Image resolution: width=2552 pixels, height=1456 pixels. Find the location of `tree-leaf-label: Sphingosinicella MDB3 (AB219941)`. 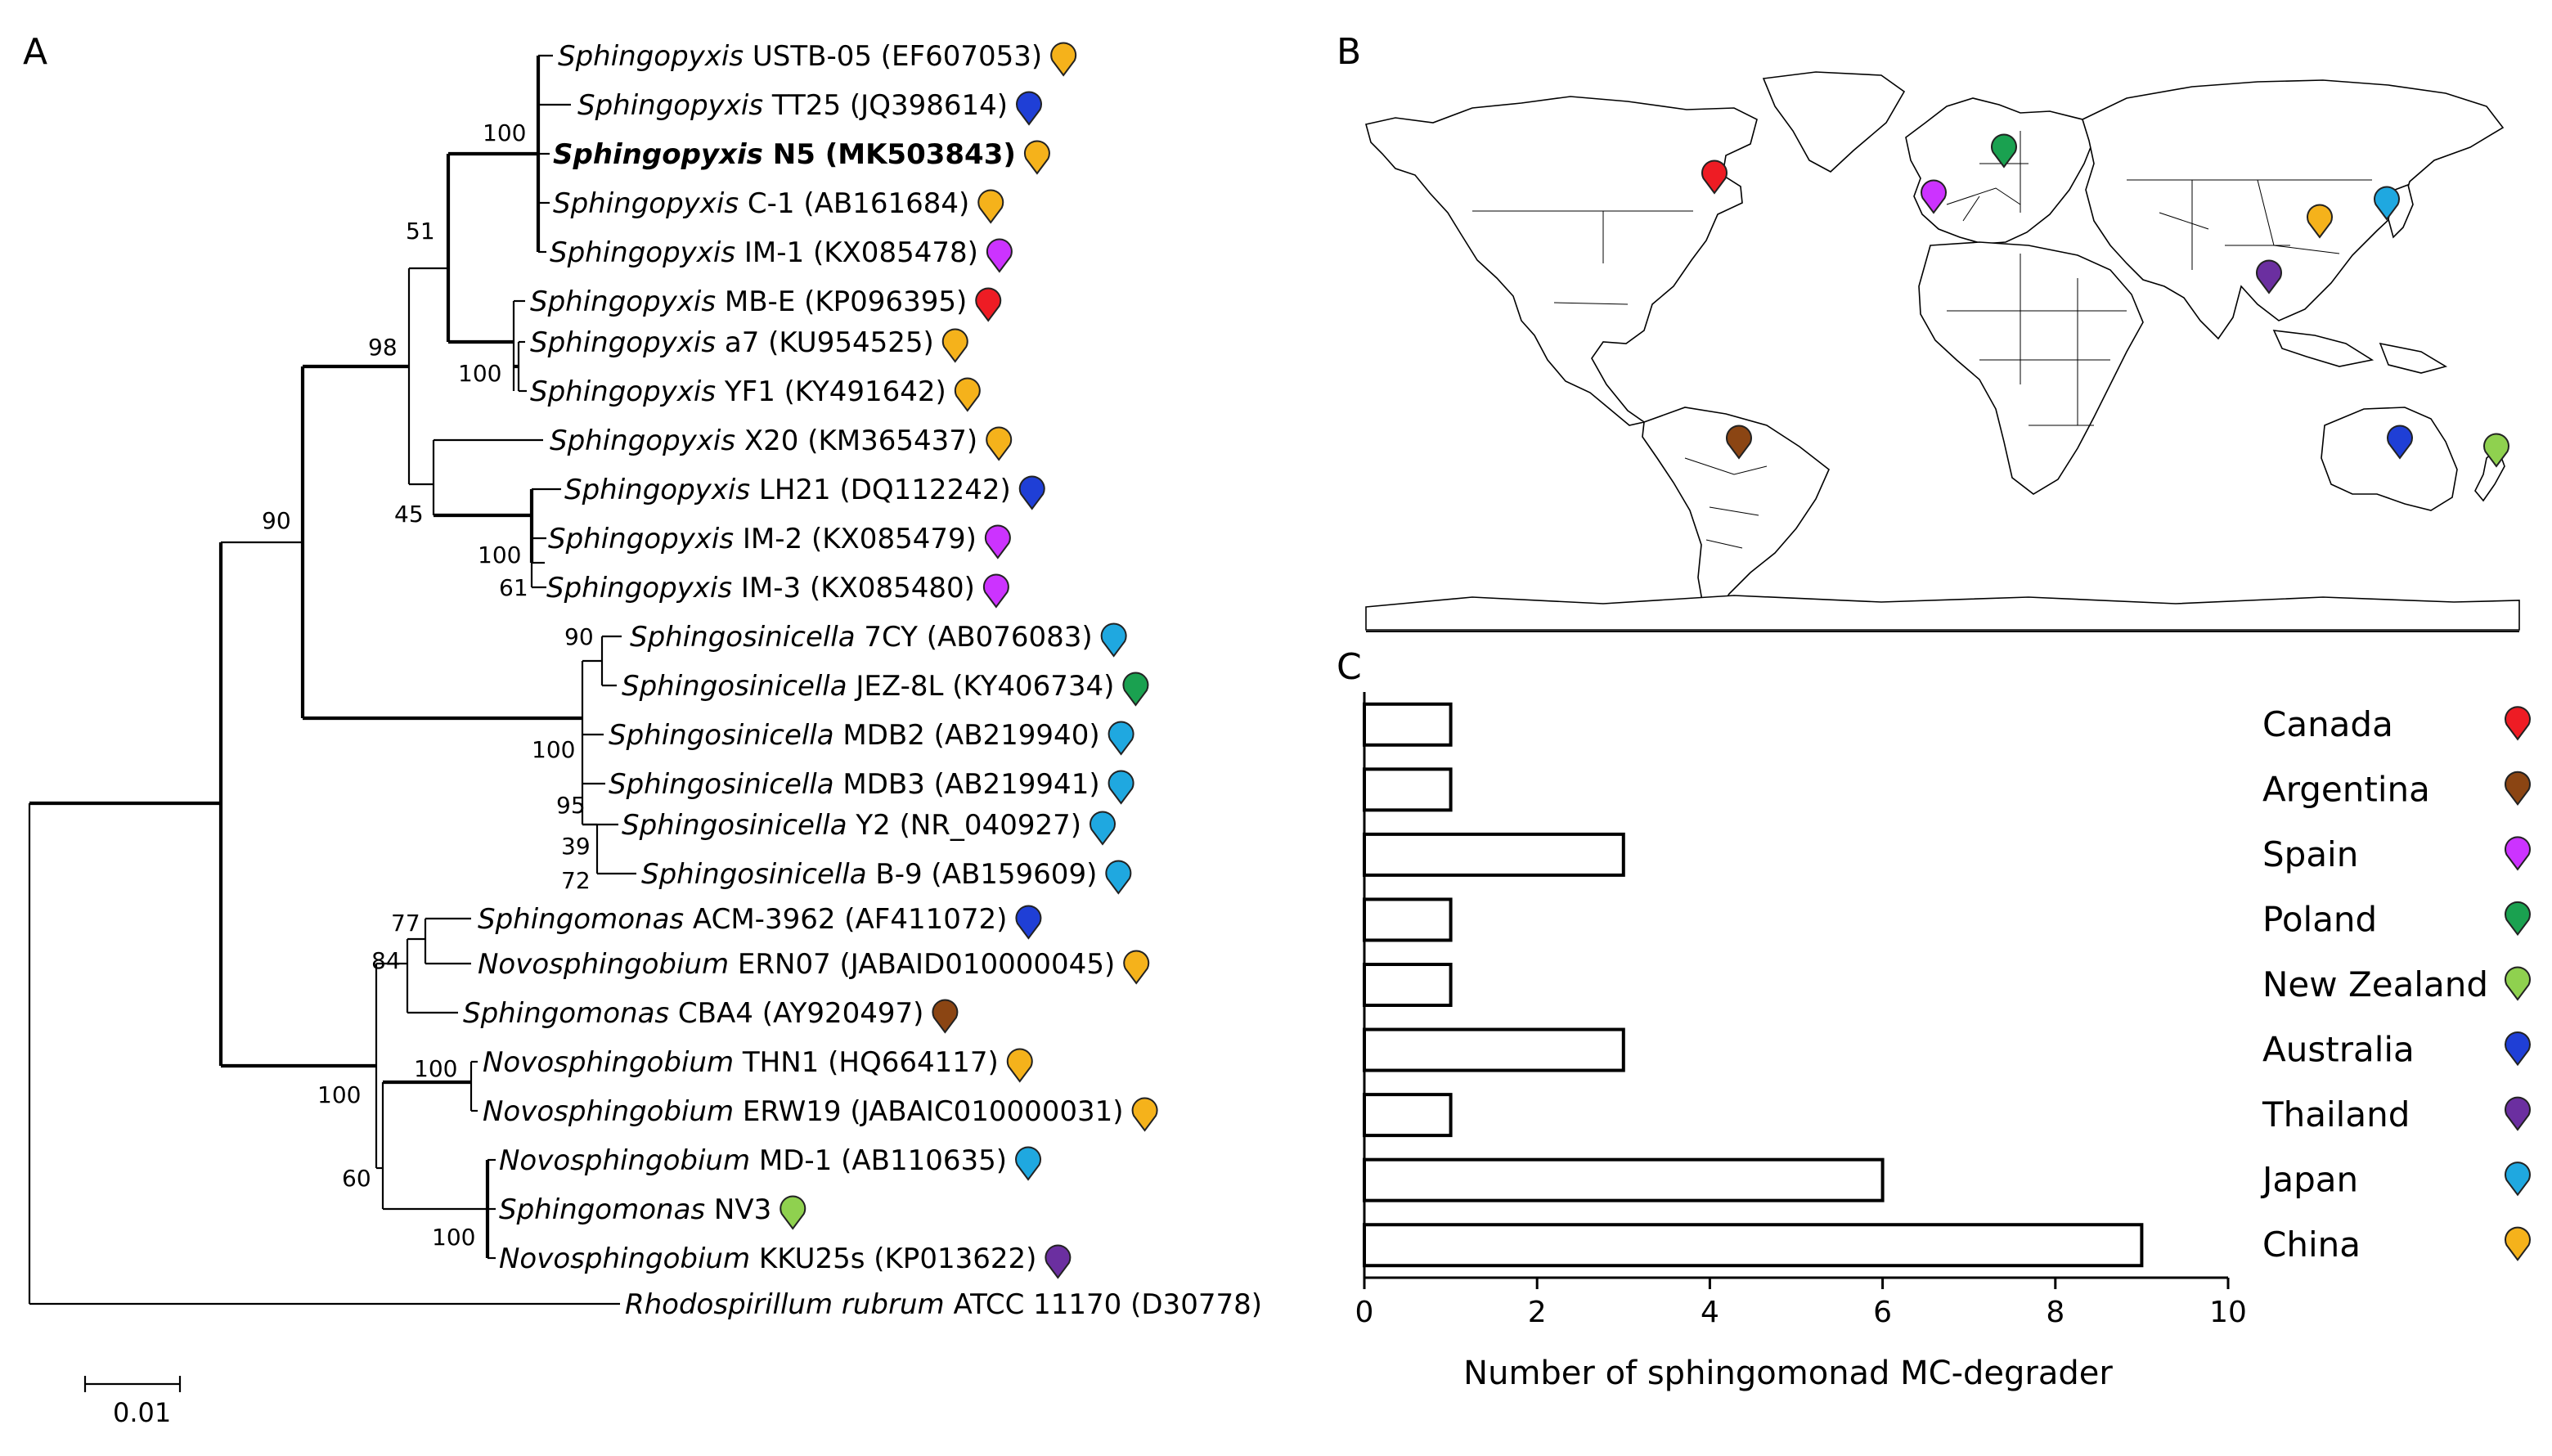

tree-leaf-label: Sphingosinicella MDB3 (AB219941) is located at coordinates (854, 785).